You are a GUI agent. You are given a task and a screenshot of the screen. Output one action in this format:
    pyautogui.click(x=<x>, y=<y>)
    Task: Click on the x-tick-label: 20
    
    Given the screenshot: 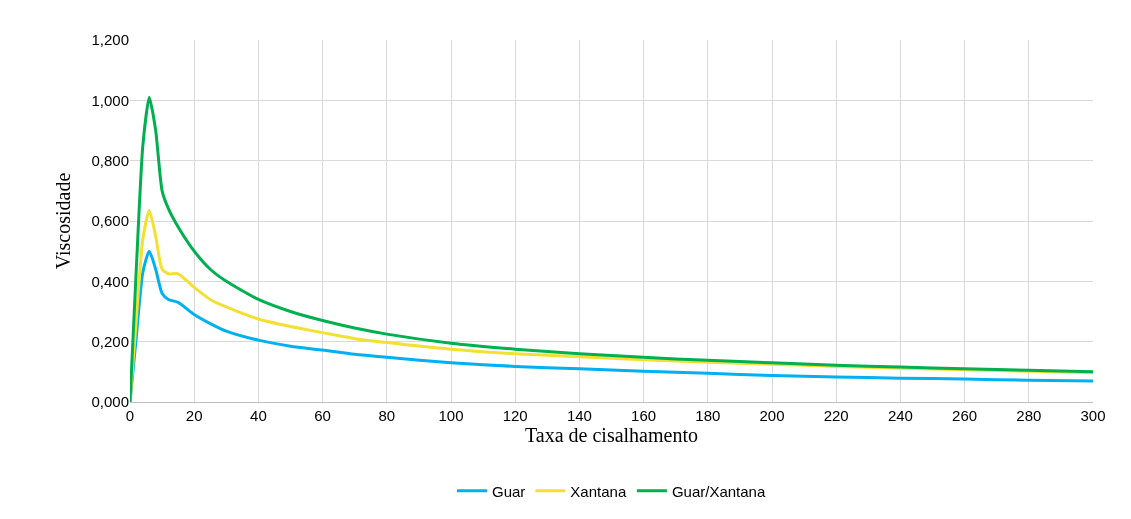 What is the action you would take?
    pyautogui.click(x=194, y=415)
    